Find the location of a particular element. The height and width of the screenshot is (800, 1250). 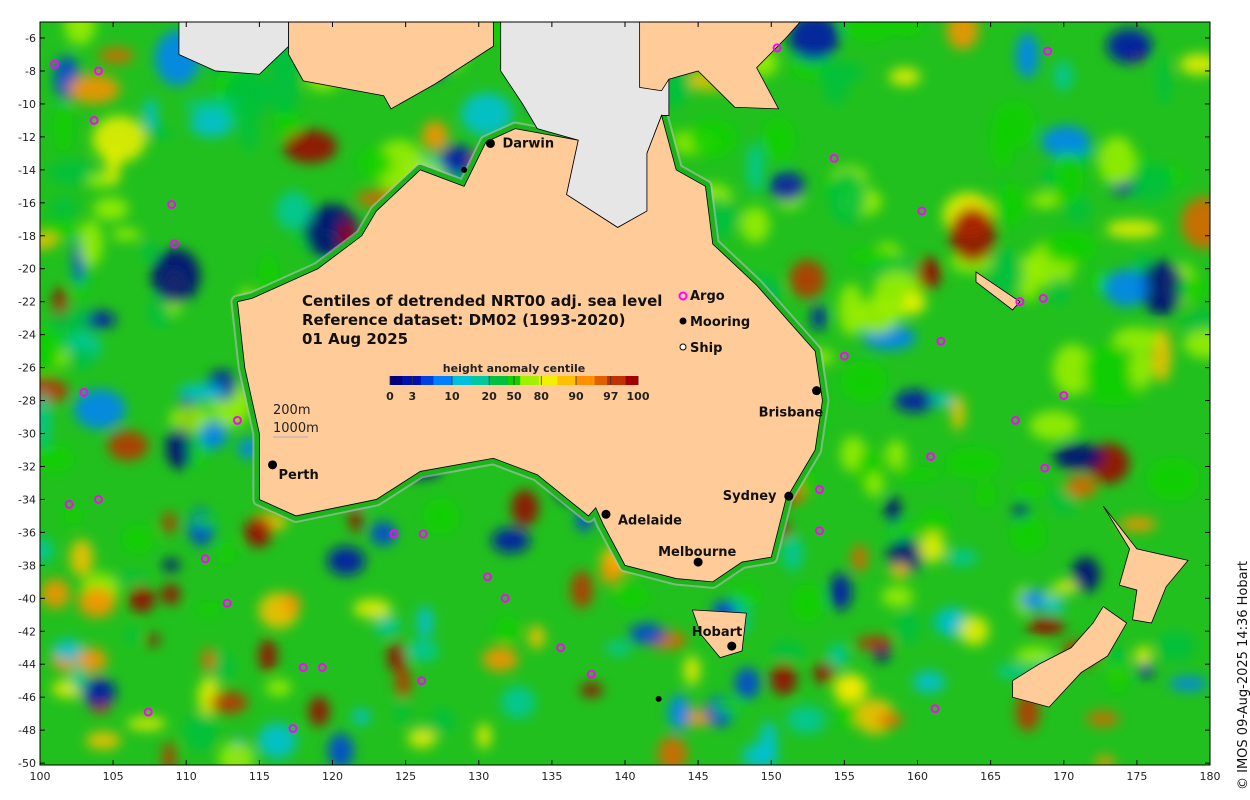

city-label-melbourne: Melbourne is located at coordinates (697, 552).